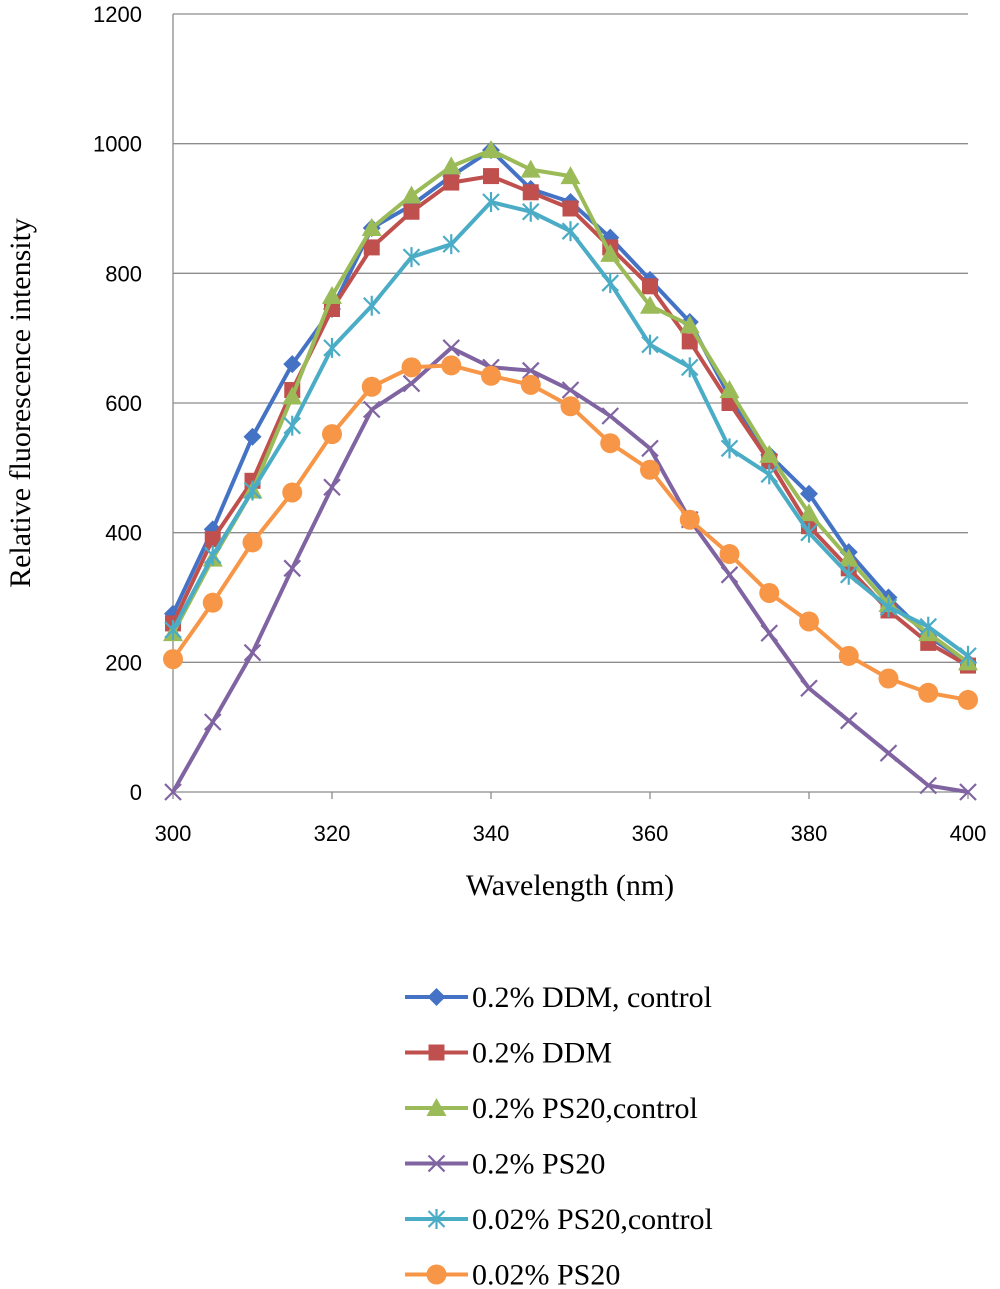  Describe the element at coordinates (332, 833) in the screenshot. I see `x-tick-label: 320` at that location.